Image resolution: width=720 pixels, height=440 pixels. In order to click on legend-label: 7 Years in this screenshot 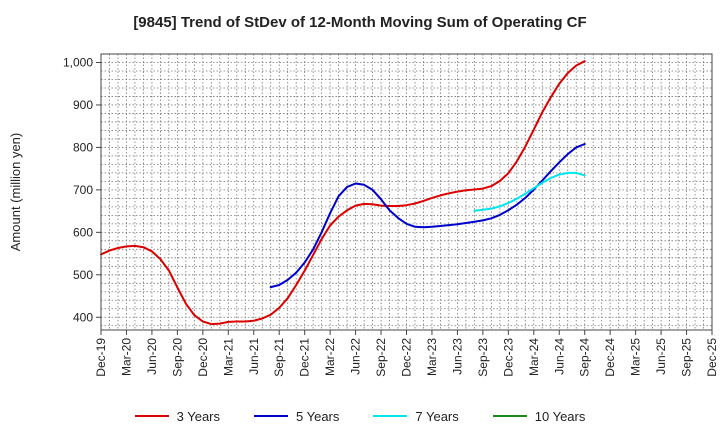, I will do `click(437, 416)`.